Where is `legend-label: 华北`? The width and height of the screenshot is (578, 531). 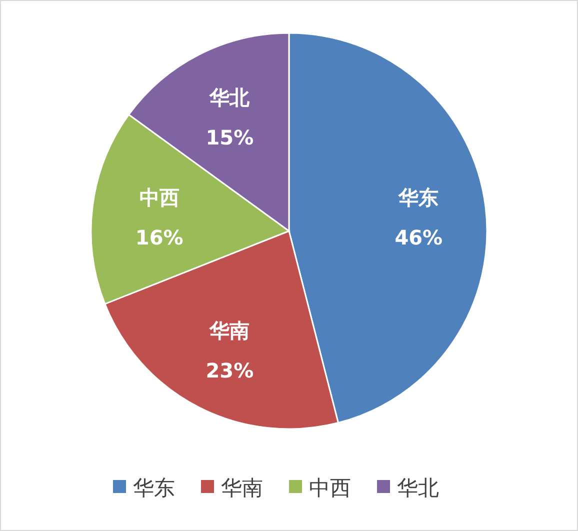 legend-label: 华北 is located at coordinates (418, 488).